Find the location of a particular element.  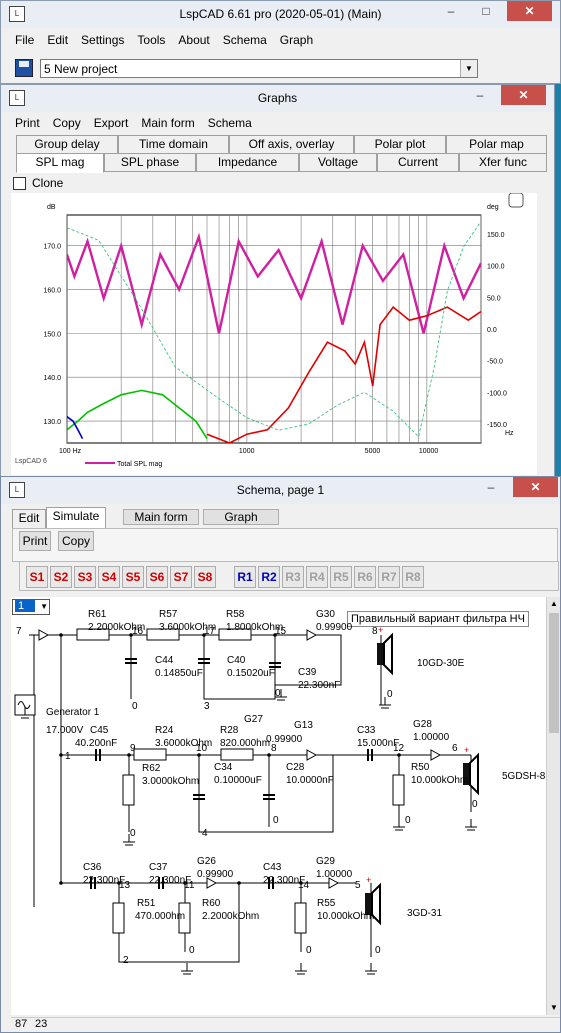

component-label: C40 is located at coordinates (236, 660).